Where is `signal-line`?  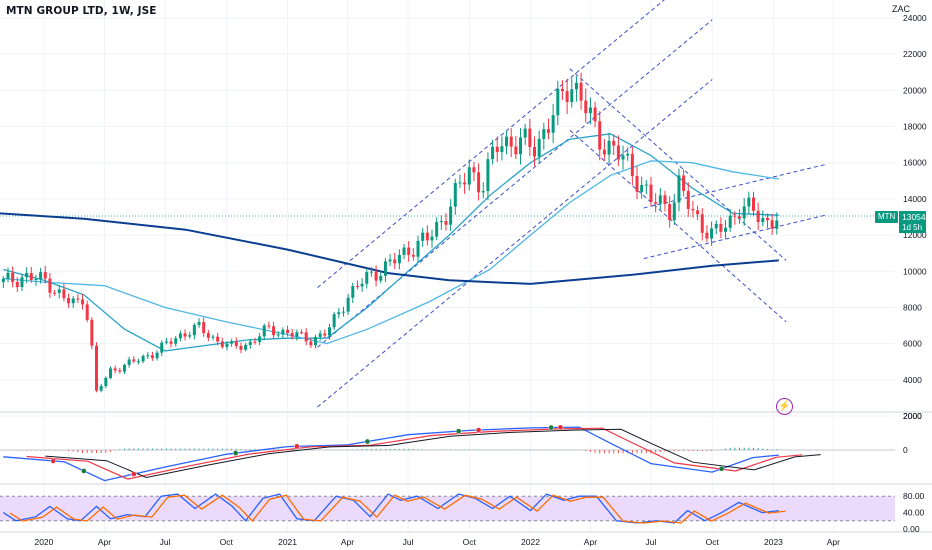 signal-line is located at coordinates (414, 453).